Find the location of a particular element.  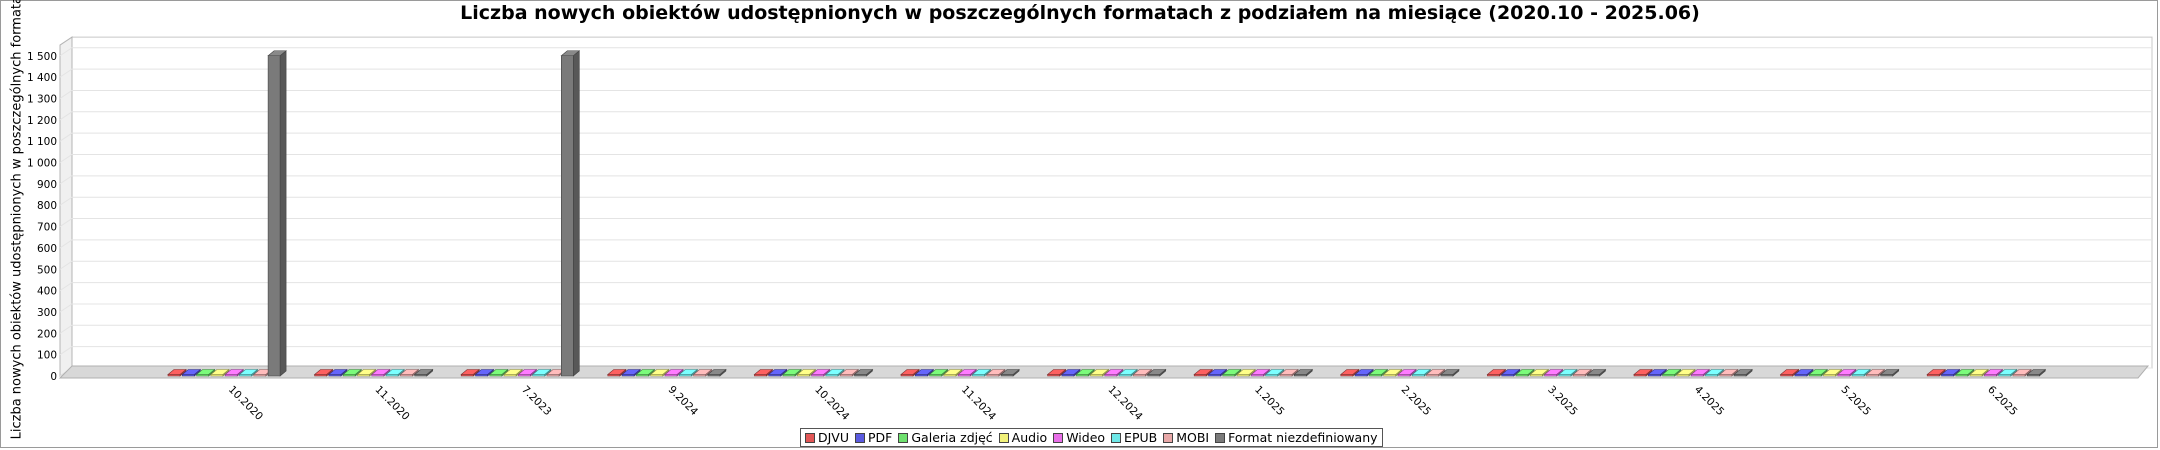

y-tick-label: 800 is located at coordinates (47, 206).